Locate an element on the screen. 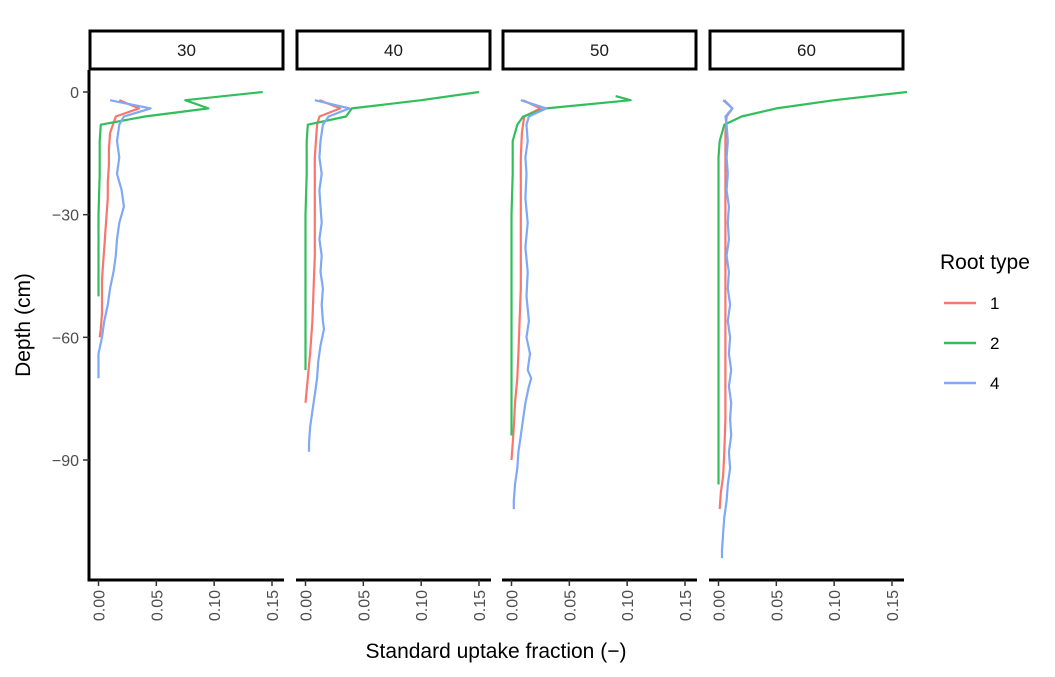 The image size is (1055, 677). facet-strip-label: 50 is located at coordinates (599, 50).